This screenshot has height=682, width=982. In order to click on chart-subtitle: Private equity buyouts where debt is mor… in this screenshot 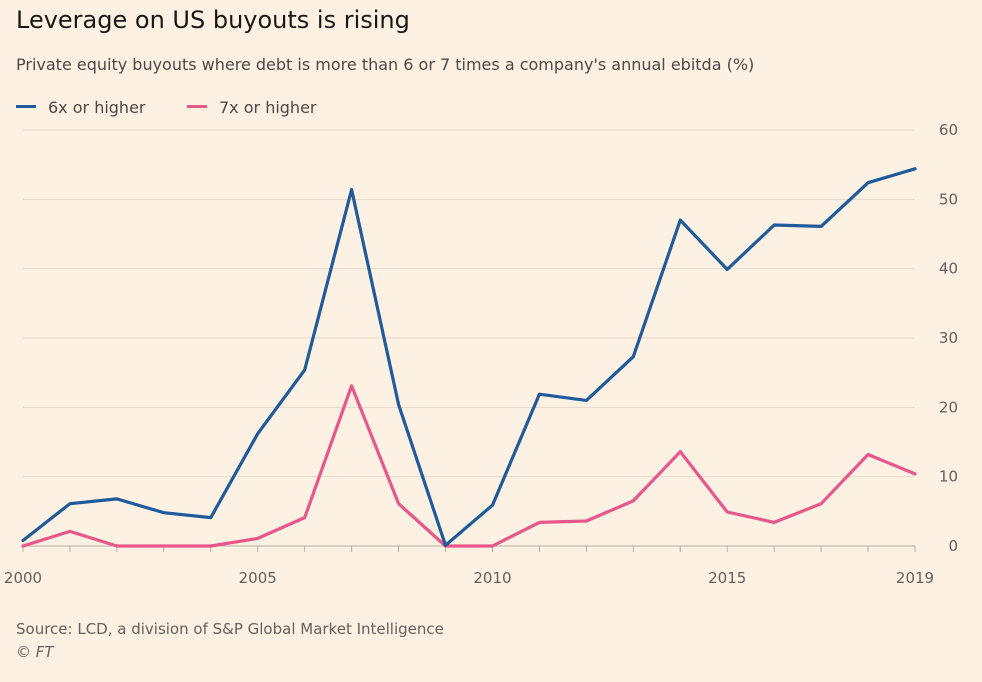, I will do `click(385, 64)`.